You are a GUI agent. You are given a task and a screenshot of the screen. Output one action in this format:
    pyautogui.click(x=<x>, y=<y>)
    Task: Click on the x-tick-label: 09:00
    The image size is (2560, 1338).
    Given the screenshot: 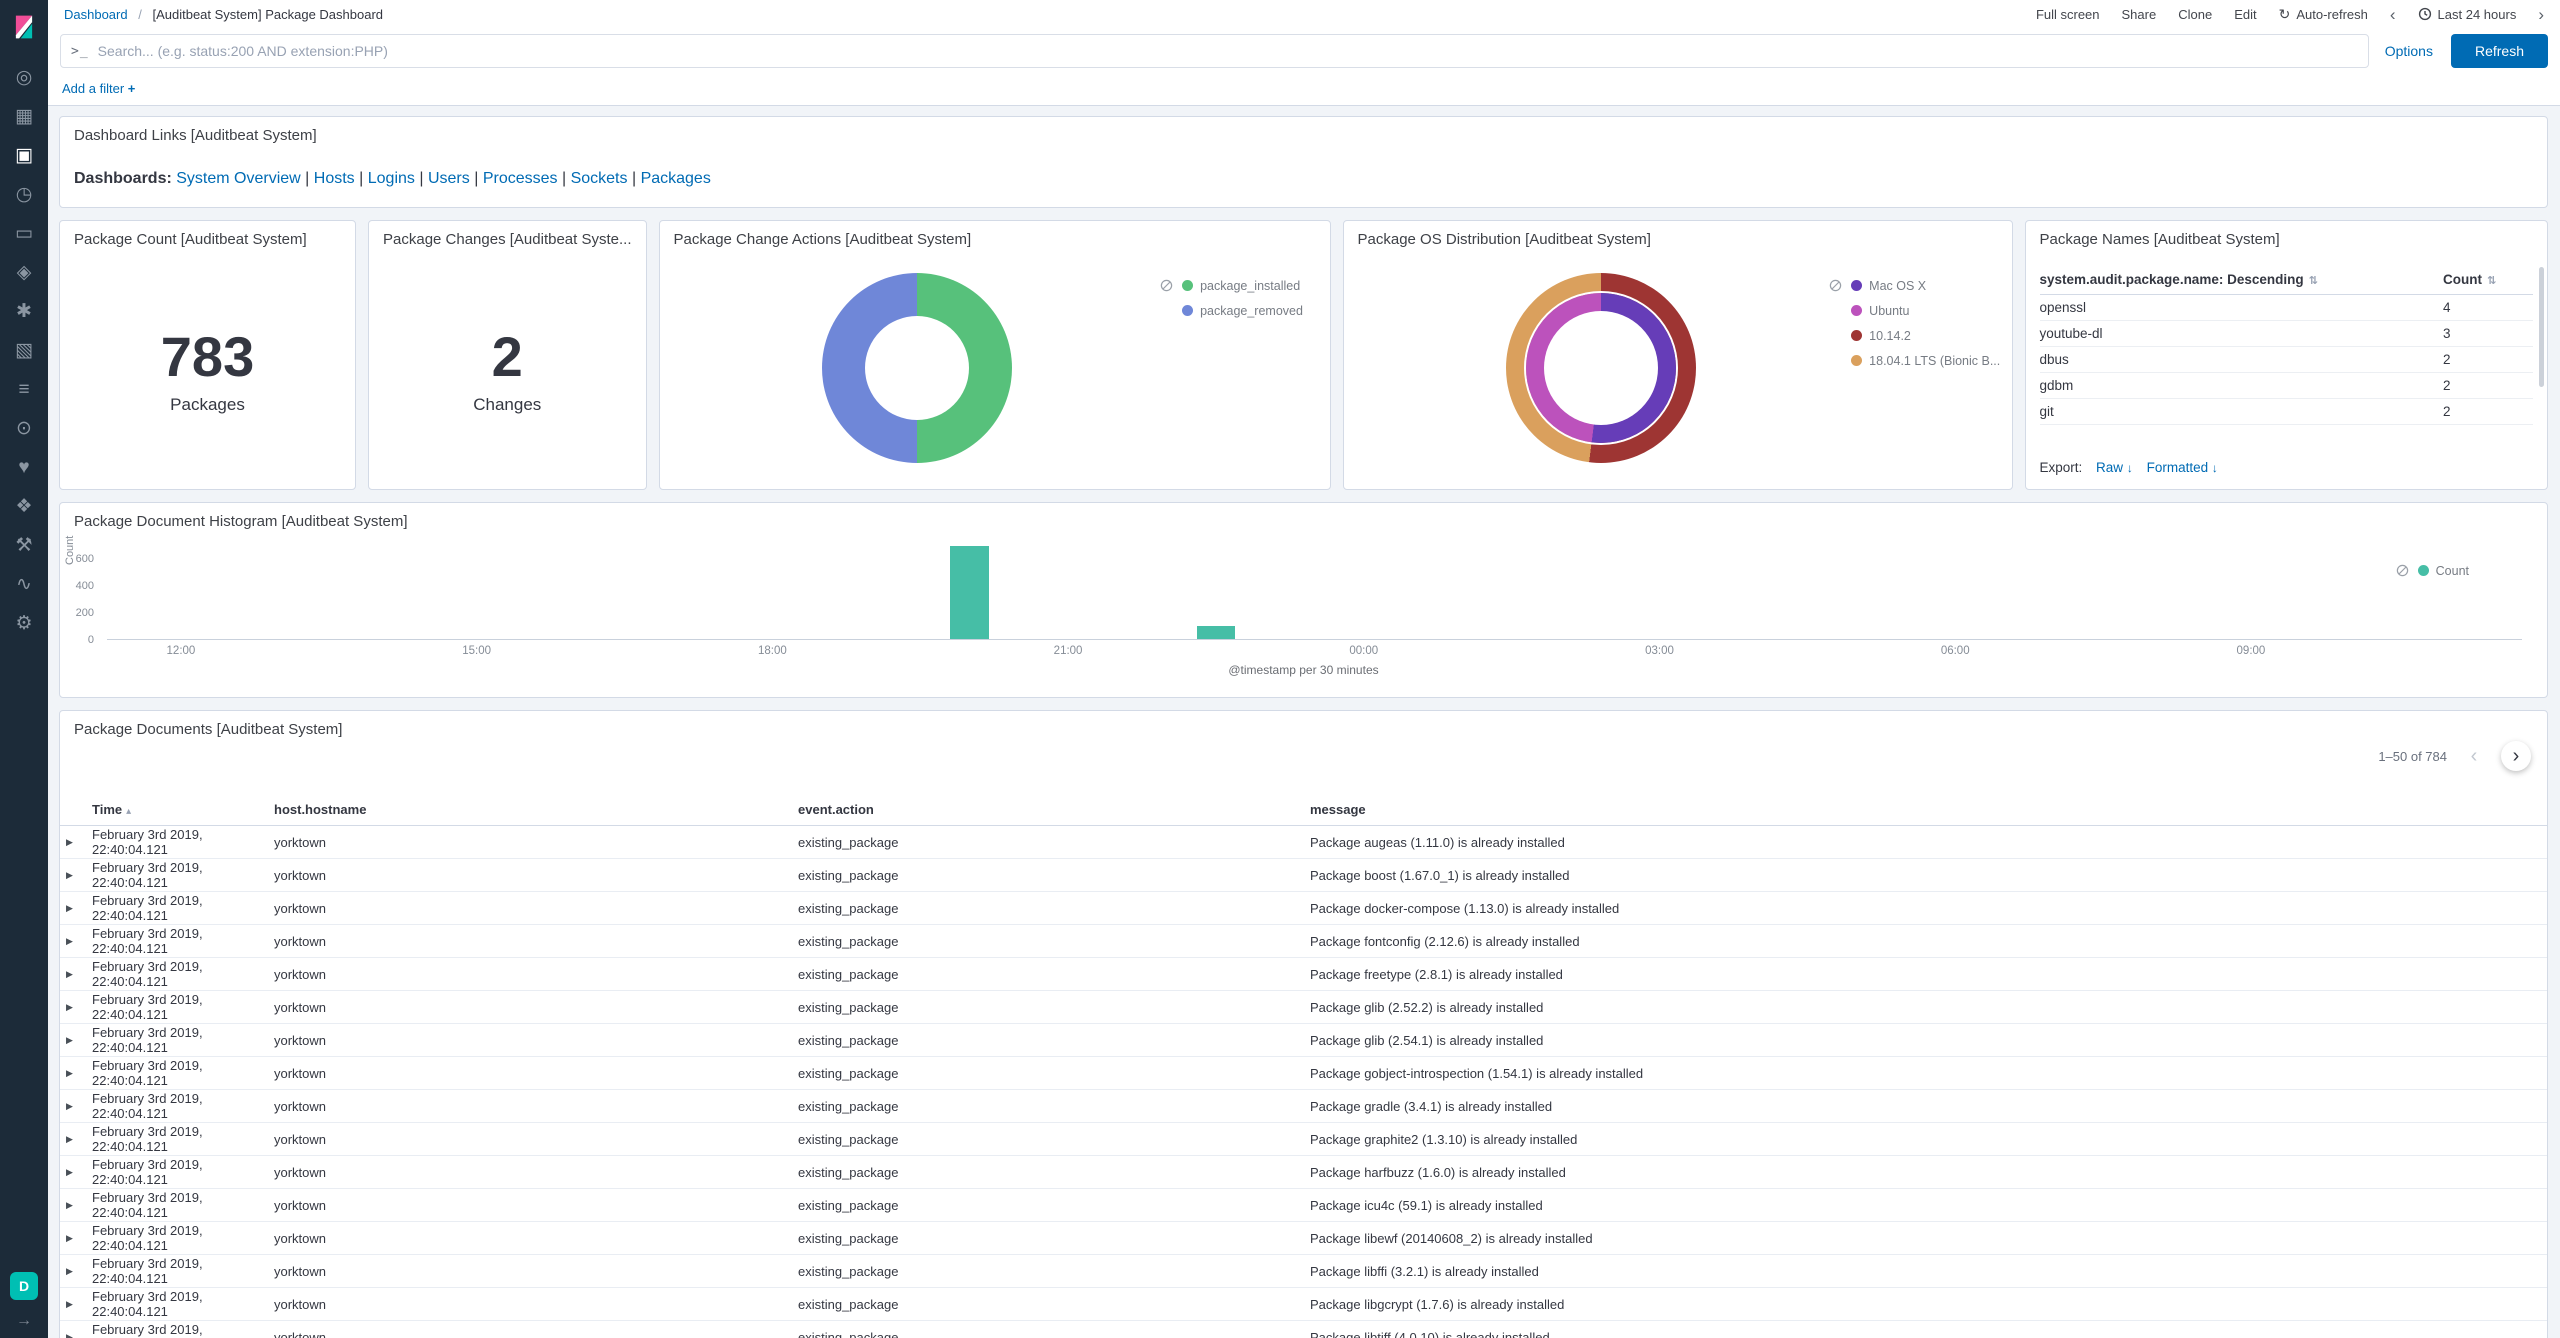 What is the action you would take?
    pyautogui.click(x=2251, y=651)
    